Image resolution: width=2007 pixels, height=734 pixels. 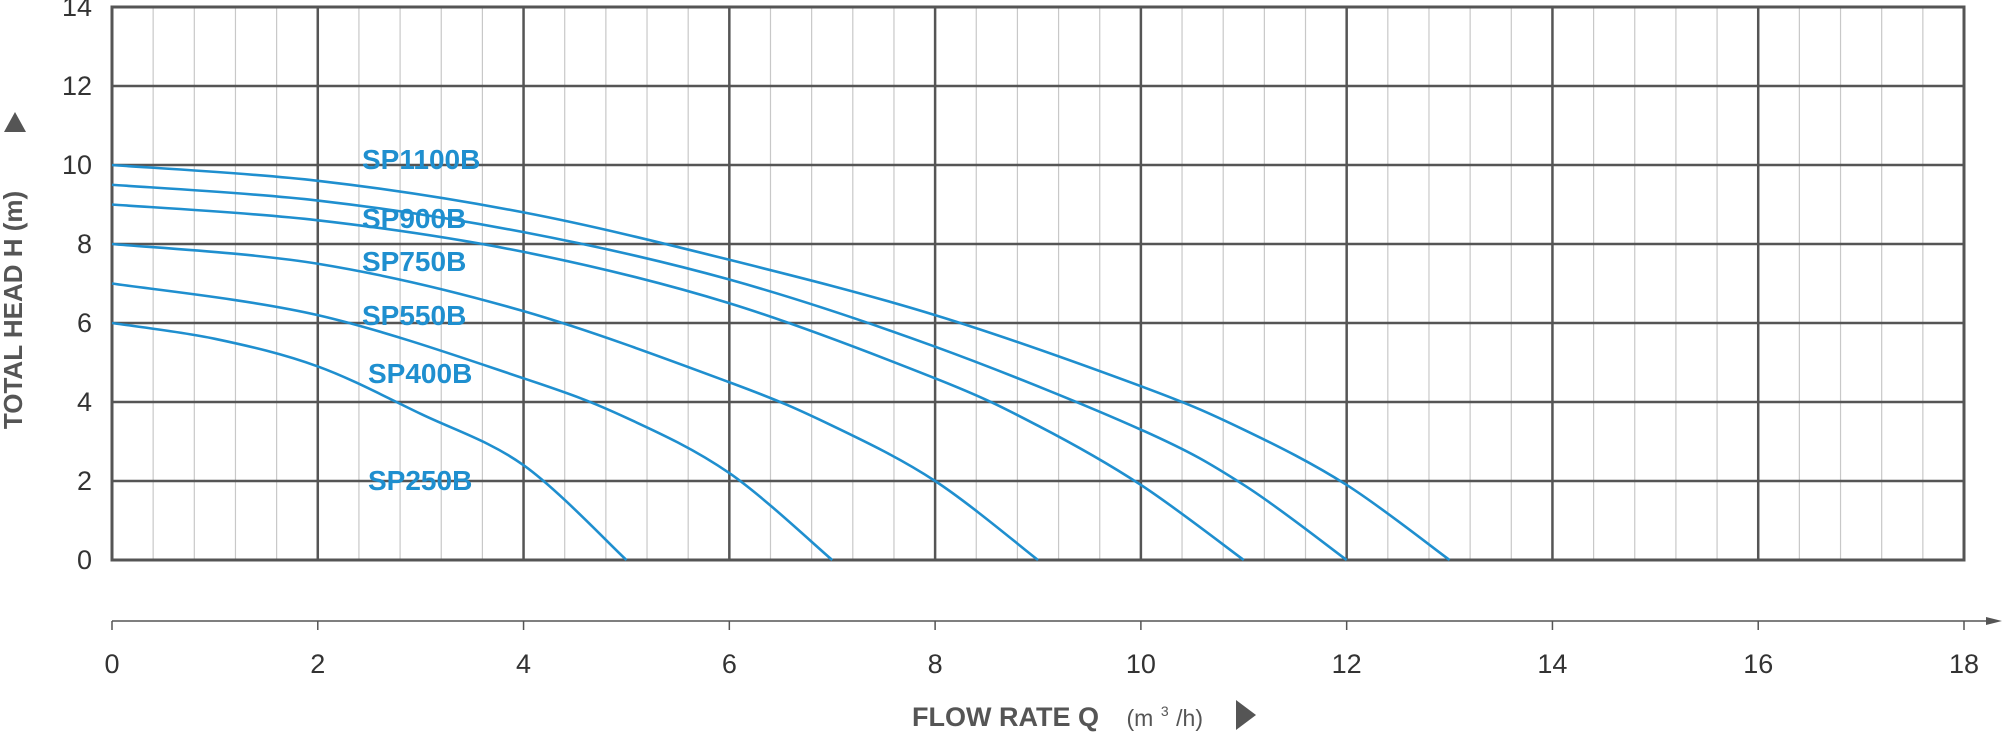 I want to click on y-tick-label: 12, so click(x=77, y=86).